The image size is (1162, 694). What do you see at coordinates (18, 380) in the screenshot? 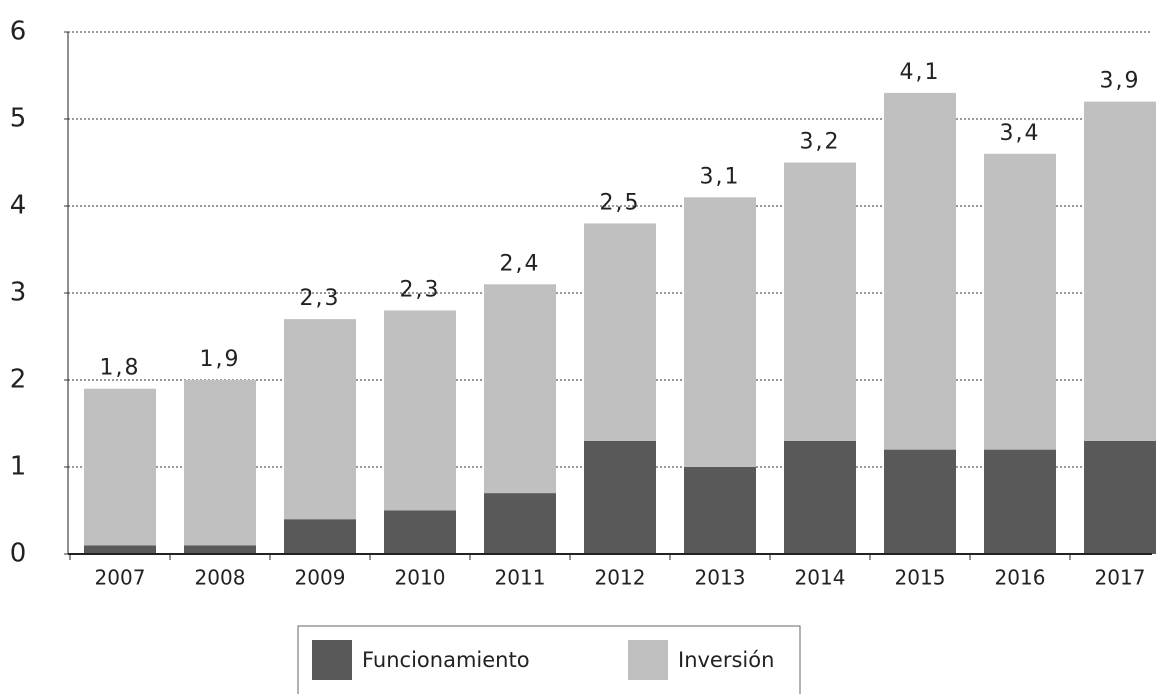
I see `y-tick-label: 2` at bounding box center [18, 380].